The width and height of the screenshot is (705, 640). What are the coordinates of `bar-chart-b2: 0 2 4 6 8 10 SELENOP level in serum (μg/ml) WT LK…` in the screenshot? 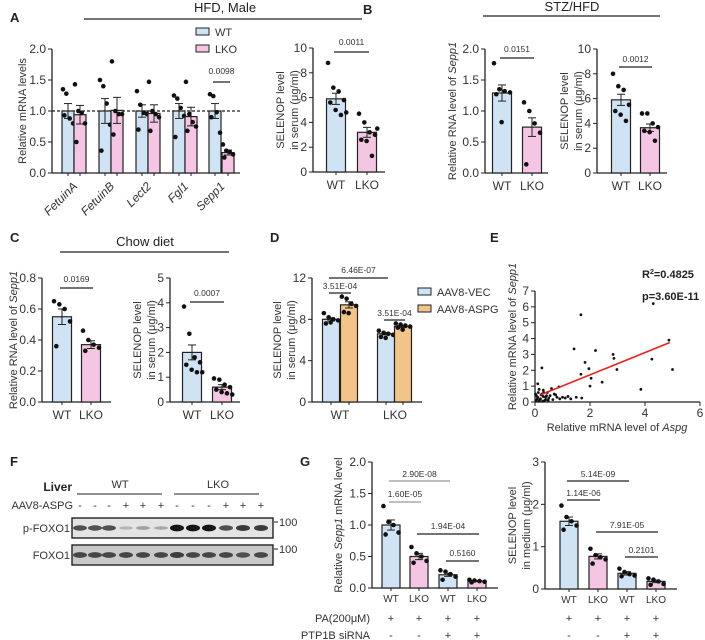 It's located at (613, 117).